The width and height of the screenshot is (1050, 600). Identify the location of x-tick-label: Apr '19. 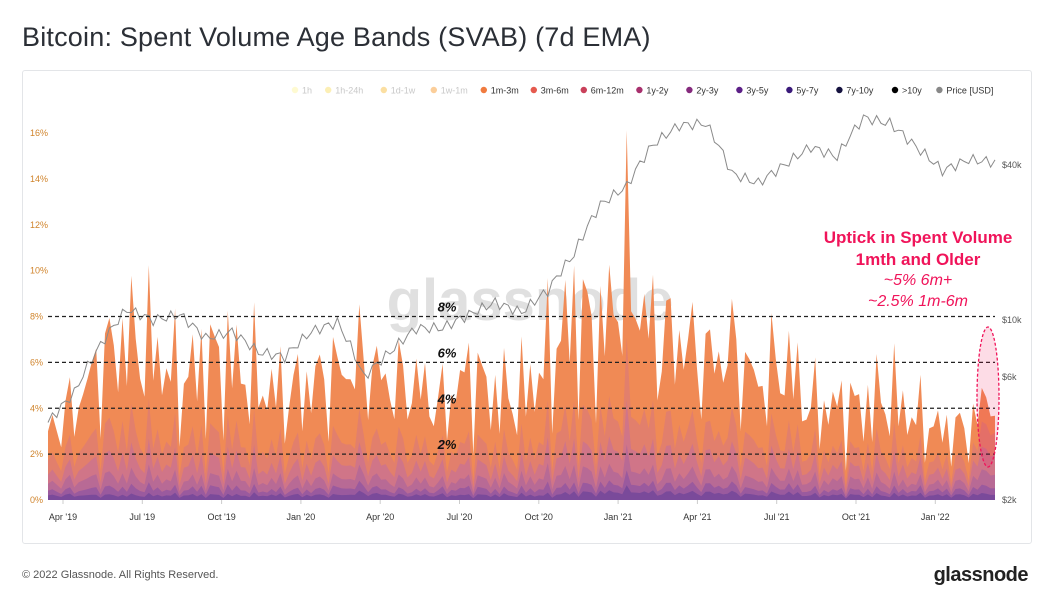
(63, 517).